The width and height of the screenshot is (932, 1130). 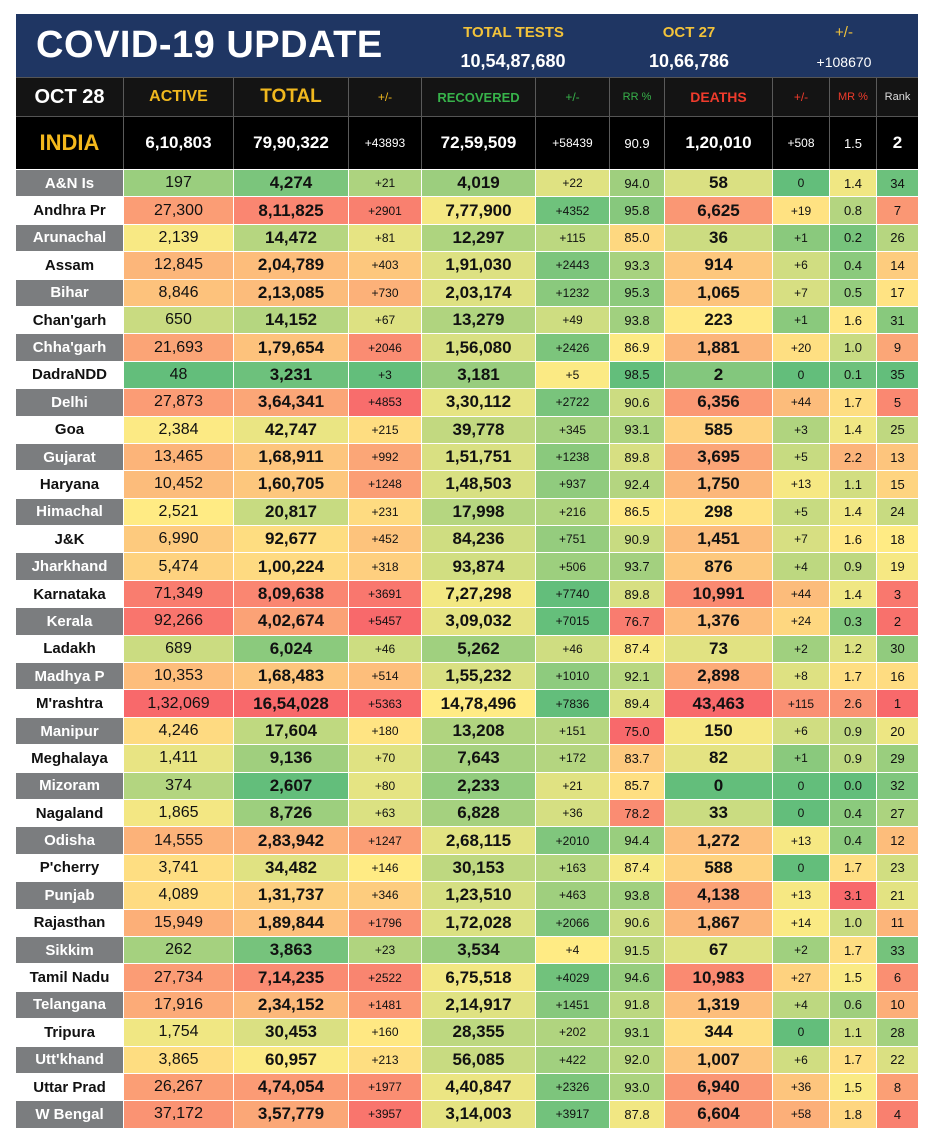 I want to click on deaths-cell: 1,867, so click(x=719, y=922).